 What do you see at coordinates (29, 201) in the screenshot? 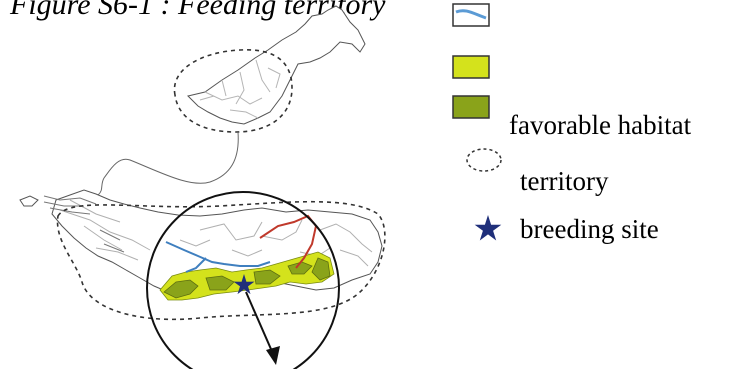
I see `west-tip` at bounding box center [29, 201].